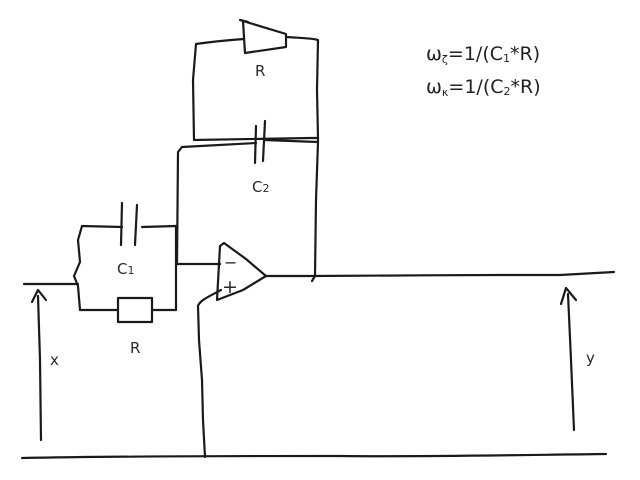  What do you see at coordinates (136, 225) in the screenshot?
I see `input-capacitor-plate-right` at bounding box center [136, 225].